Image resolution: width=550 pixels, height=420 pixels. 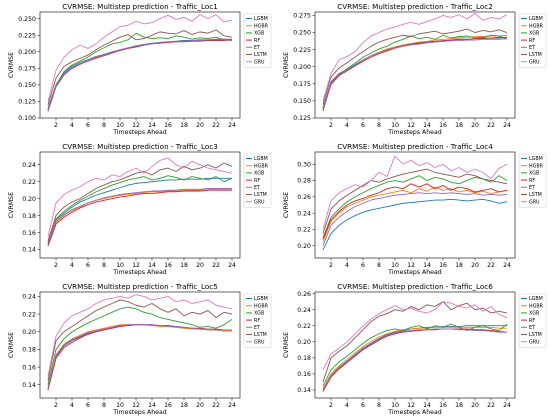 What do you see at coordinates (302, 118) in the screenshot?
I see `y-tick-label: 0.125` at bounding box center [302, 118].